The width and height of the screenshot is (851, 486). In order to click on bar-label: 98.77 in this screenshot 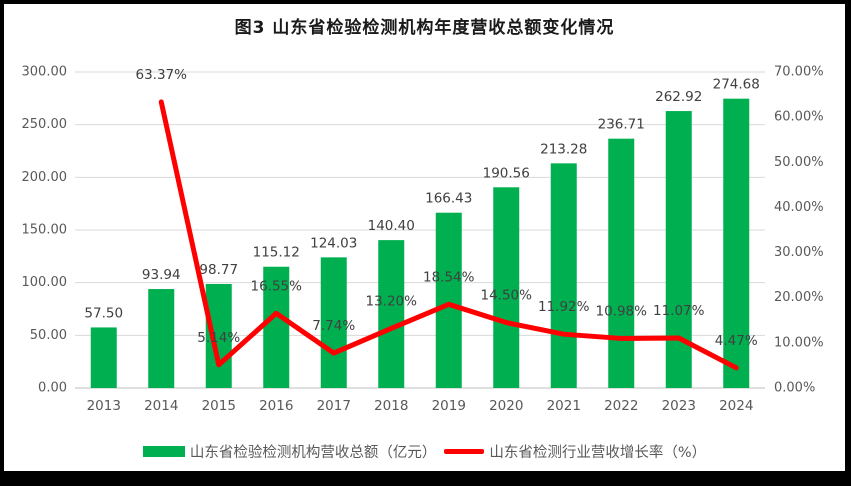, I will do `click(218, 270)`.